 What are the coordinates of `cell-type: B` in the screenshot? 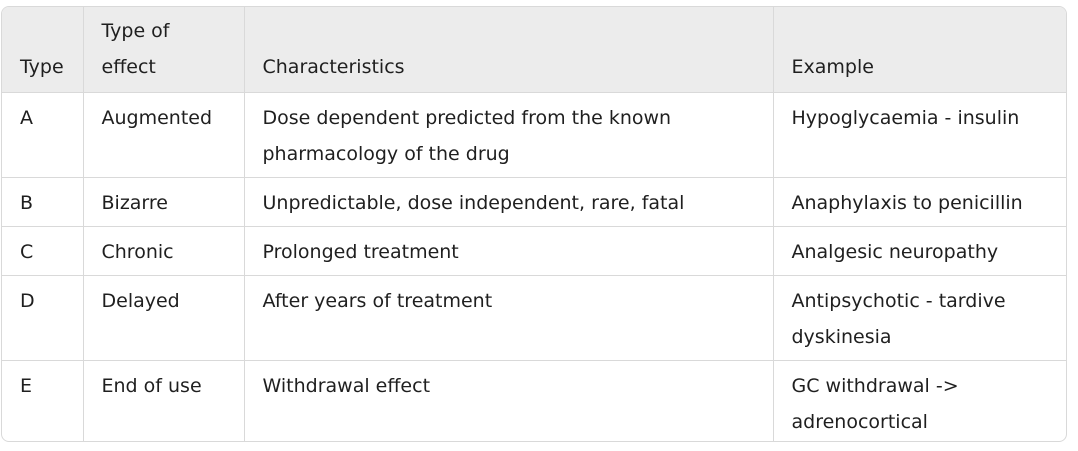 It's located at (43, 202).